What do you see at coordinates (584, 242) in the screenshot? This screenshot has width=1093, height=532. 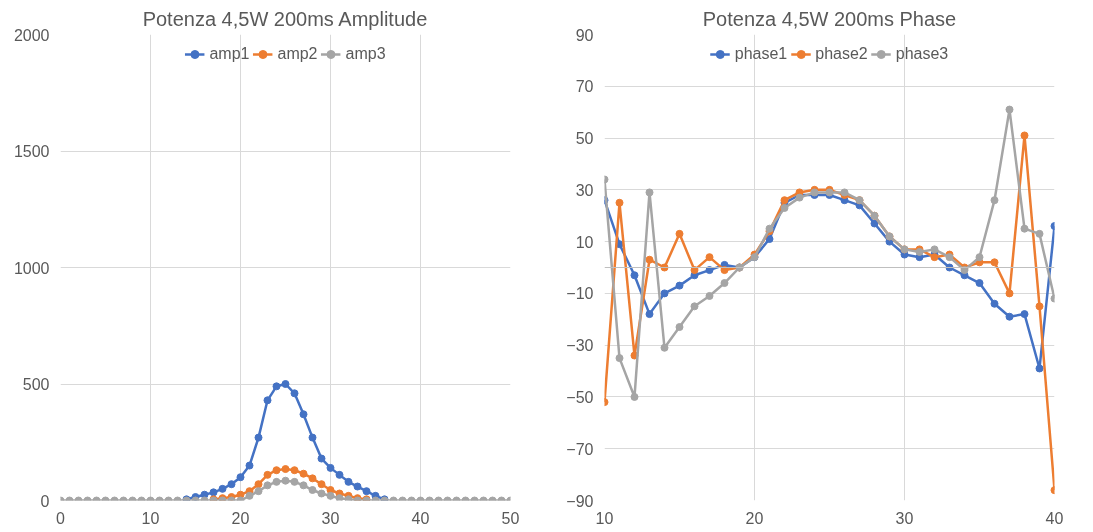 I see `y-tick-label: 10` at bounding box center [584, 242].